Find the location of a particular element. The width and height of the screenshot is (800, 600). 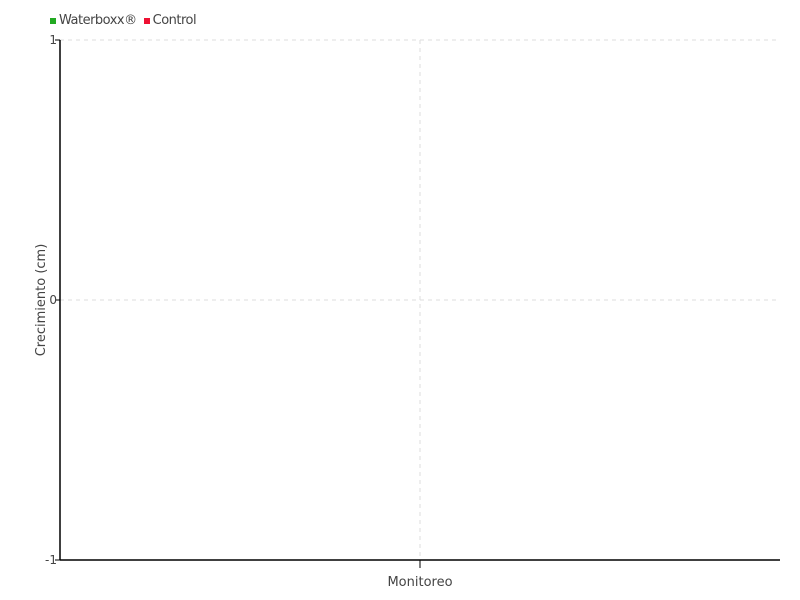

legend-item-waterboxx: Waterboxx® is located at coordinates (93, 20).